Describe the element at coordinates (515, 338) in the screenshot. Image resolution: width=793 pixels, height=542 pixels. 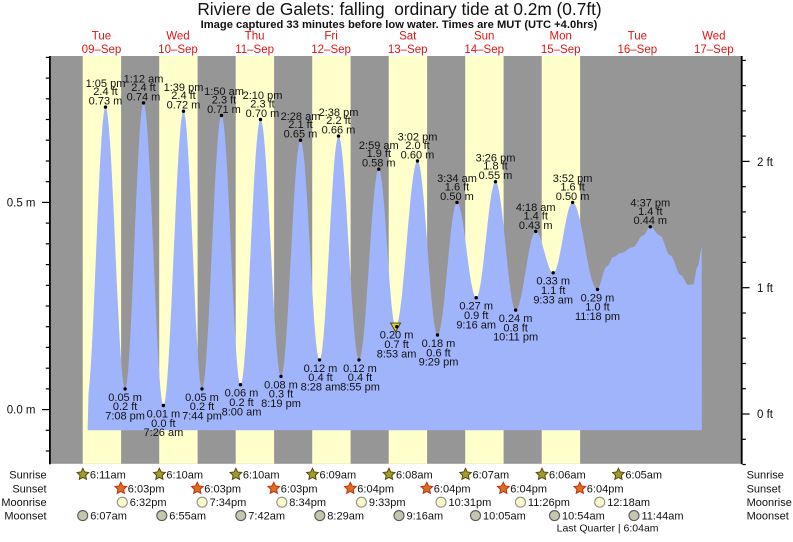
I see `svg-text: 10:11 pm` at that location.